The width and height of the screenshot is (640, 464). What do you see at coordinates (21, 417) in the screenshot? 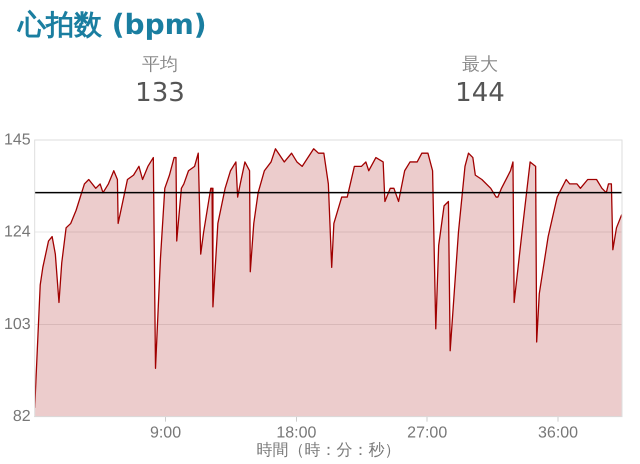
I see `y-tick-label: 82` at bounding box center [21, 417].